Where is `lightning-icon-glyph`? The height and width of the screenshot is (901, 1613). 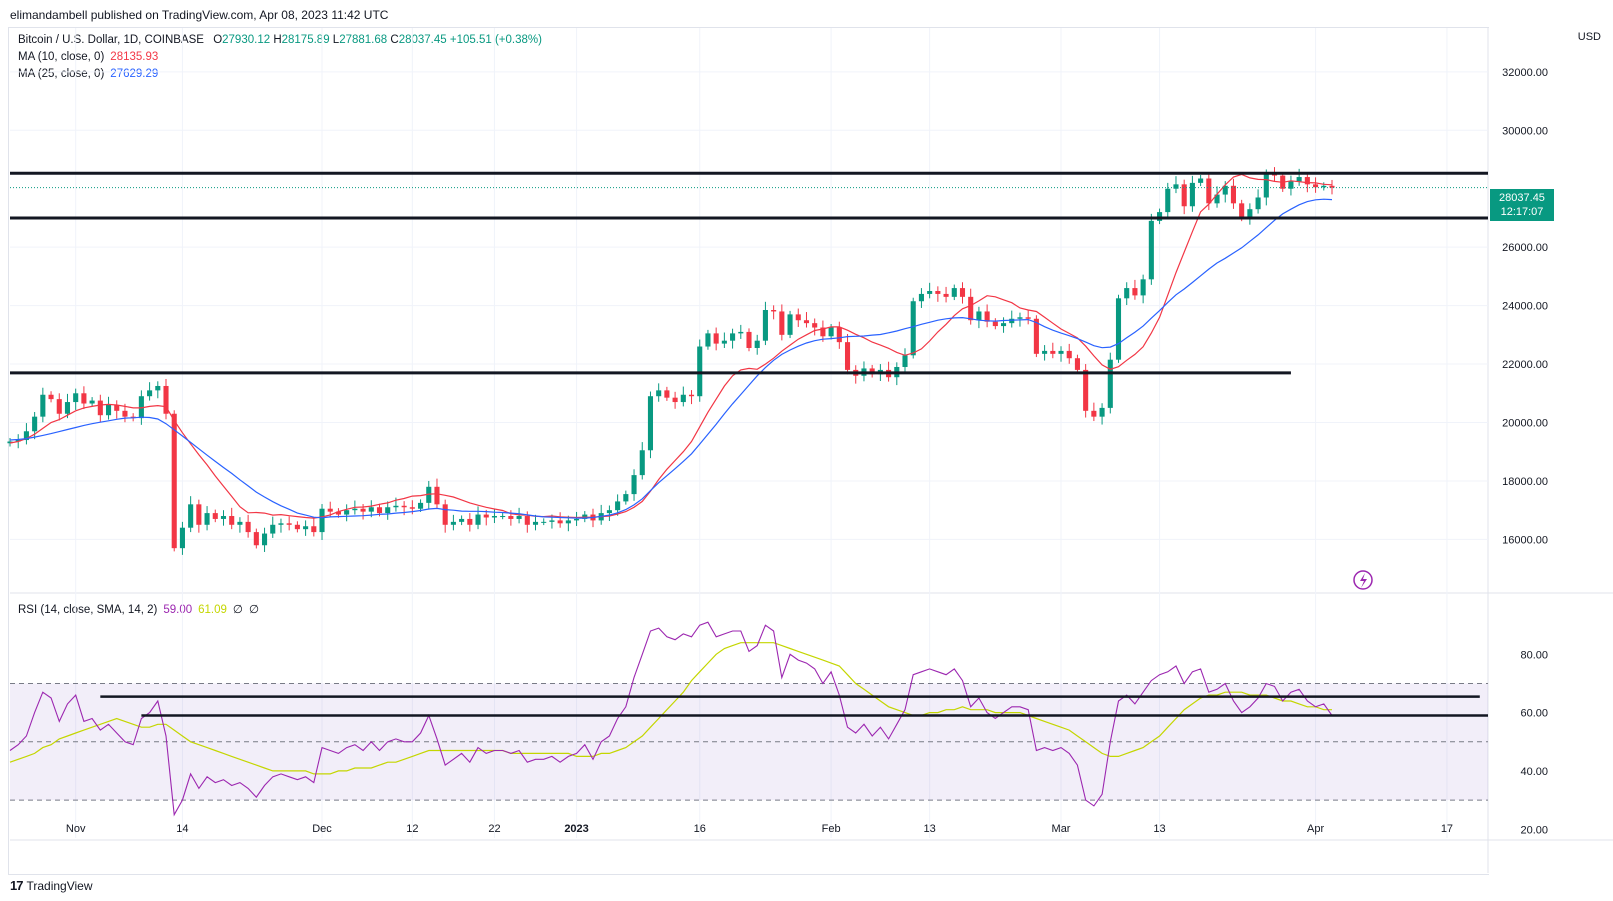
lightning-icon-glyph is located at coordinates (1363, 580).